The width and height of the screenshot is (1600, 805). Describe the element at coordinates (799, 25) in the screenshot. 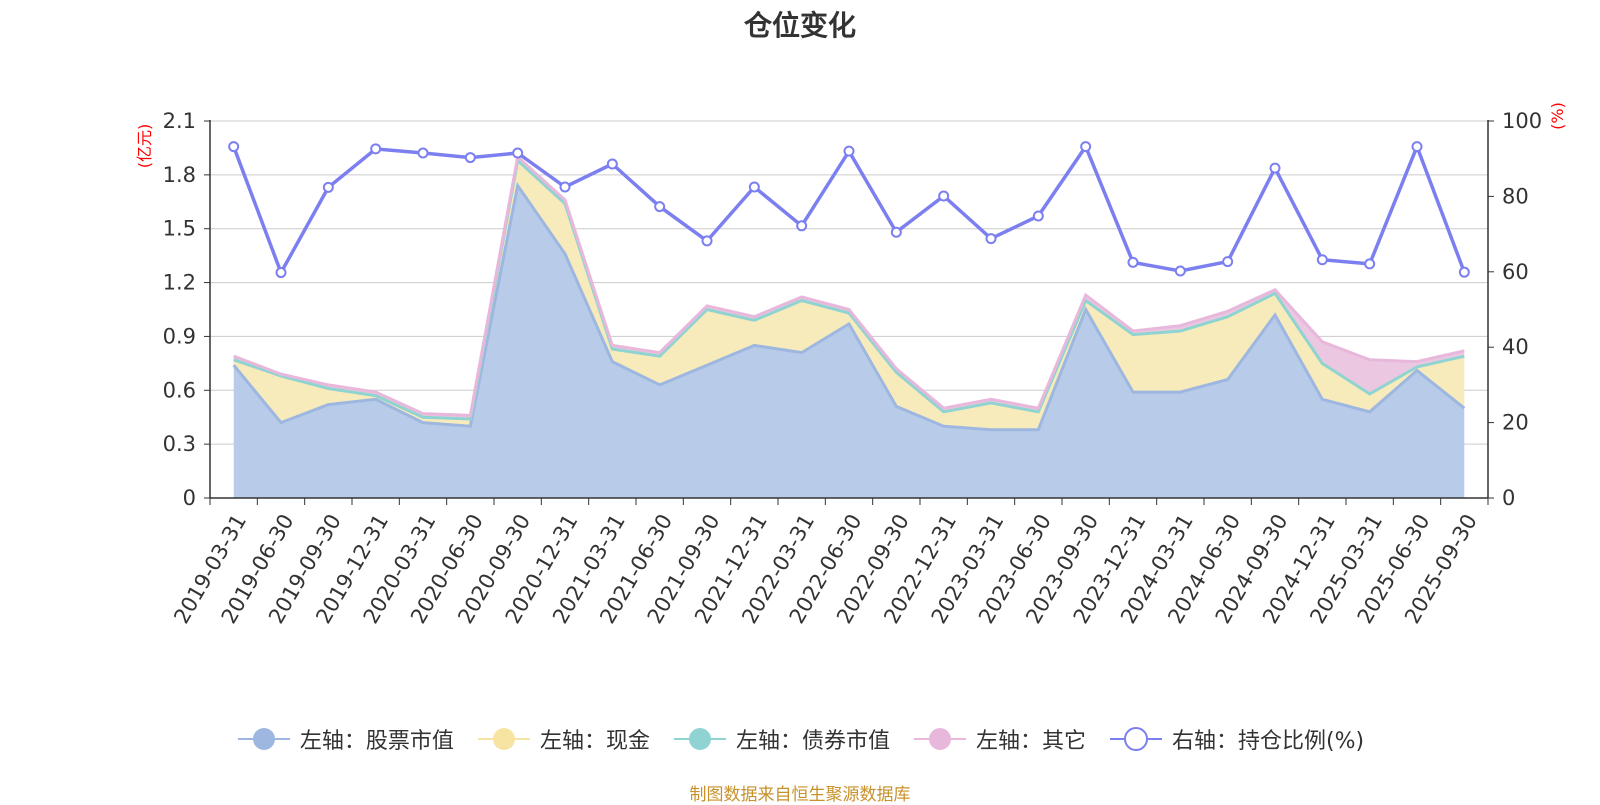

I see `chart-title: 仓位变化` at that location.